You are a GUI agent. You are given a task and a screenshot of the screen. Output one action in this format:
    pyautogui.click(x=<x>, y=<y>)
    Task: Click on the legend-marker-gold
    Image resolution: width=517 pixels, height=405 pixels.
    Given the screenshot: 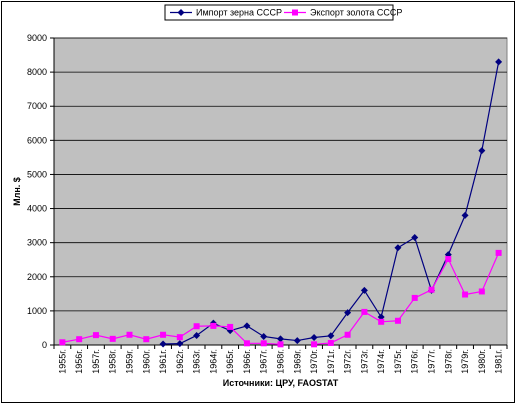 What is the action you would take?
    pyautogui.click(x=295, y=12)
    